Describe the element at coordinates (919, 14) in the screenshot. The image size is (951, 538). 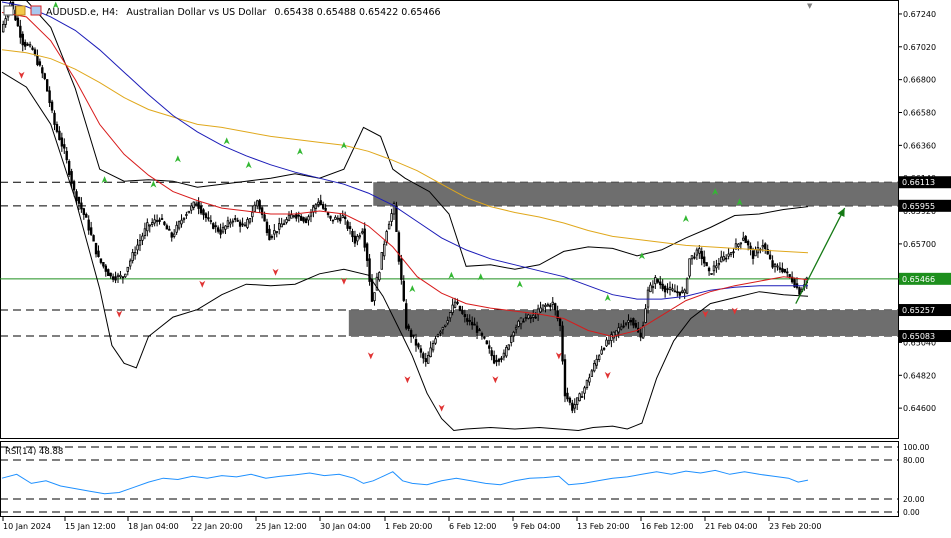
I see `price-tick-label: 0.67240` at that location.